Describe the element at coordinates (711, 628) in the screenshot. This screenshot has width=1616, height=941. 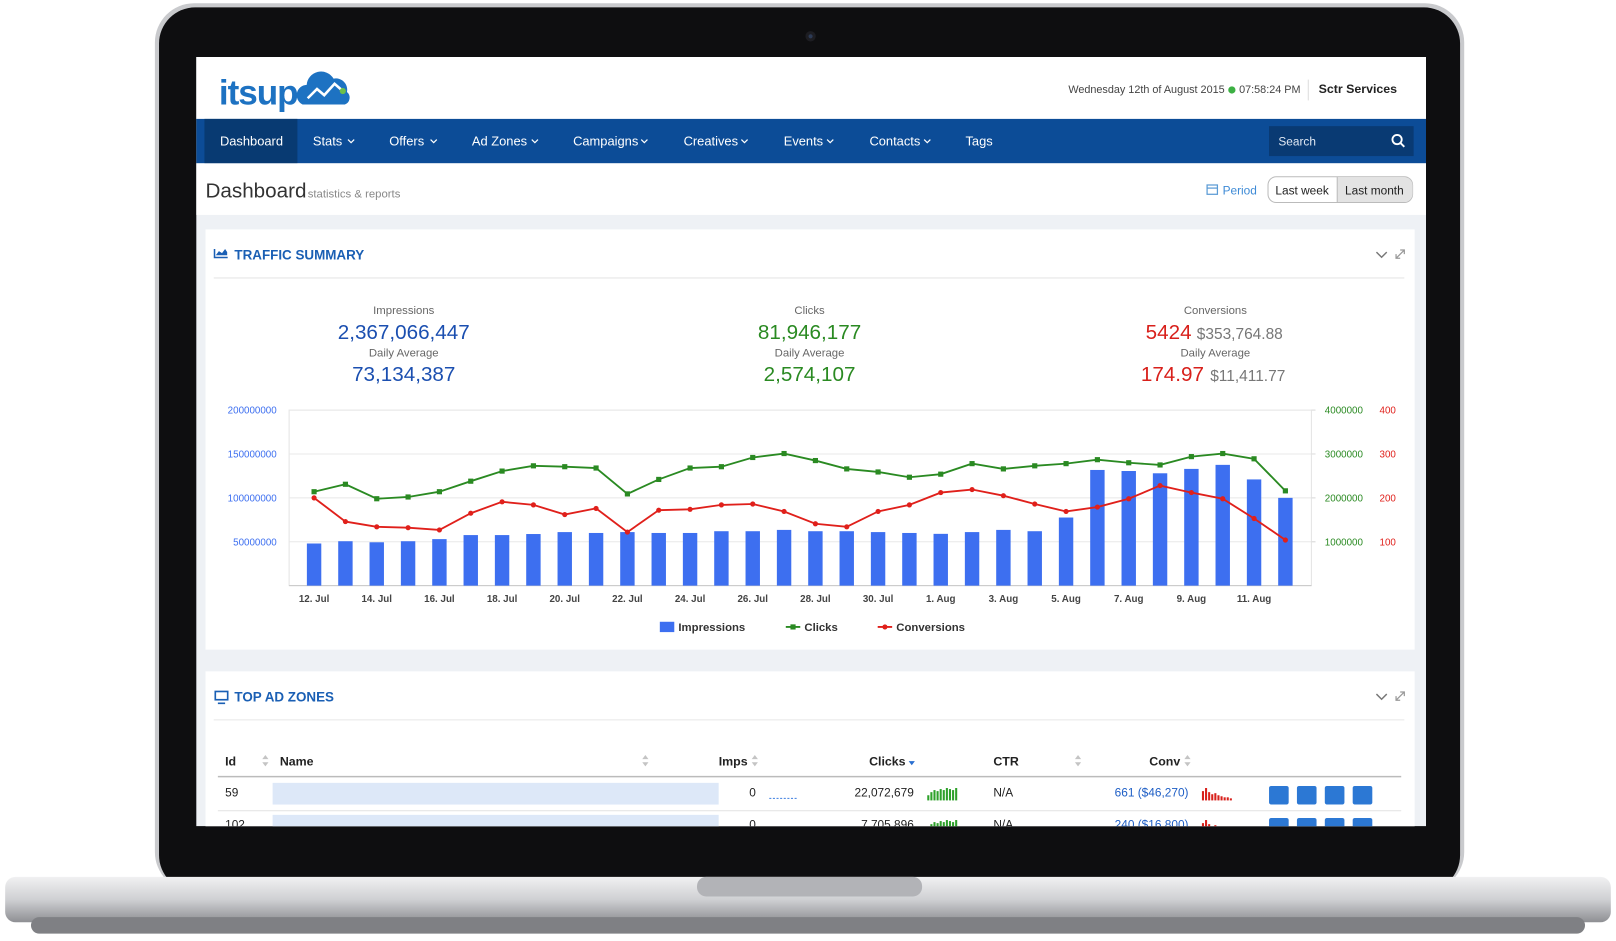
I see `legend-label: Impressions` at that location.